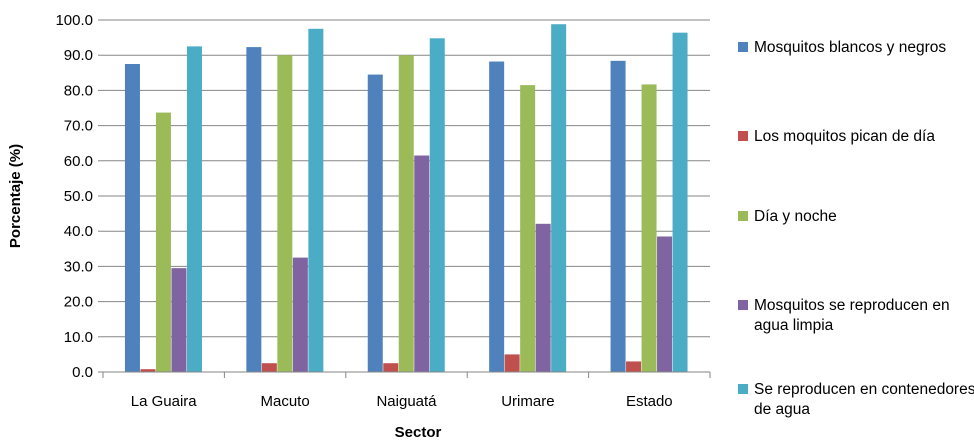  Describe the element at coordinates (15, 196) in the screenshot. I see `y-axis-title: Porcentaje (%)` at that location.